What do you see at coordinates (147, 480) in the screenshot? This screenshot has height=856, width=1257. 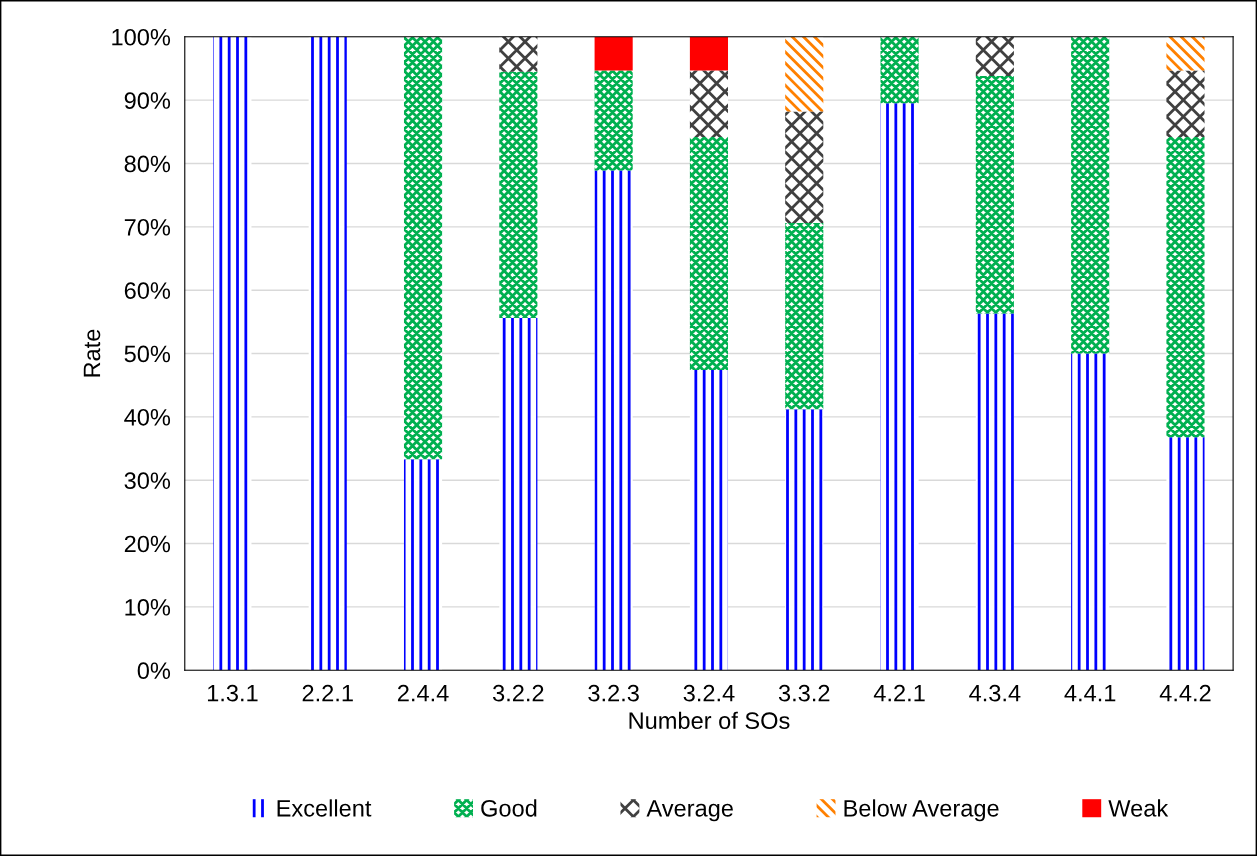 I see `y-tick-label: 30%` at bounding box center [147, 480].